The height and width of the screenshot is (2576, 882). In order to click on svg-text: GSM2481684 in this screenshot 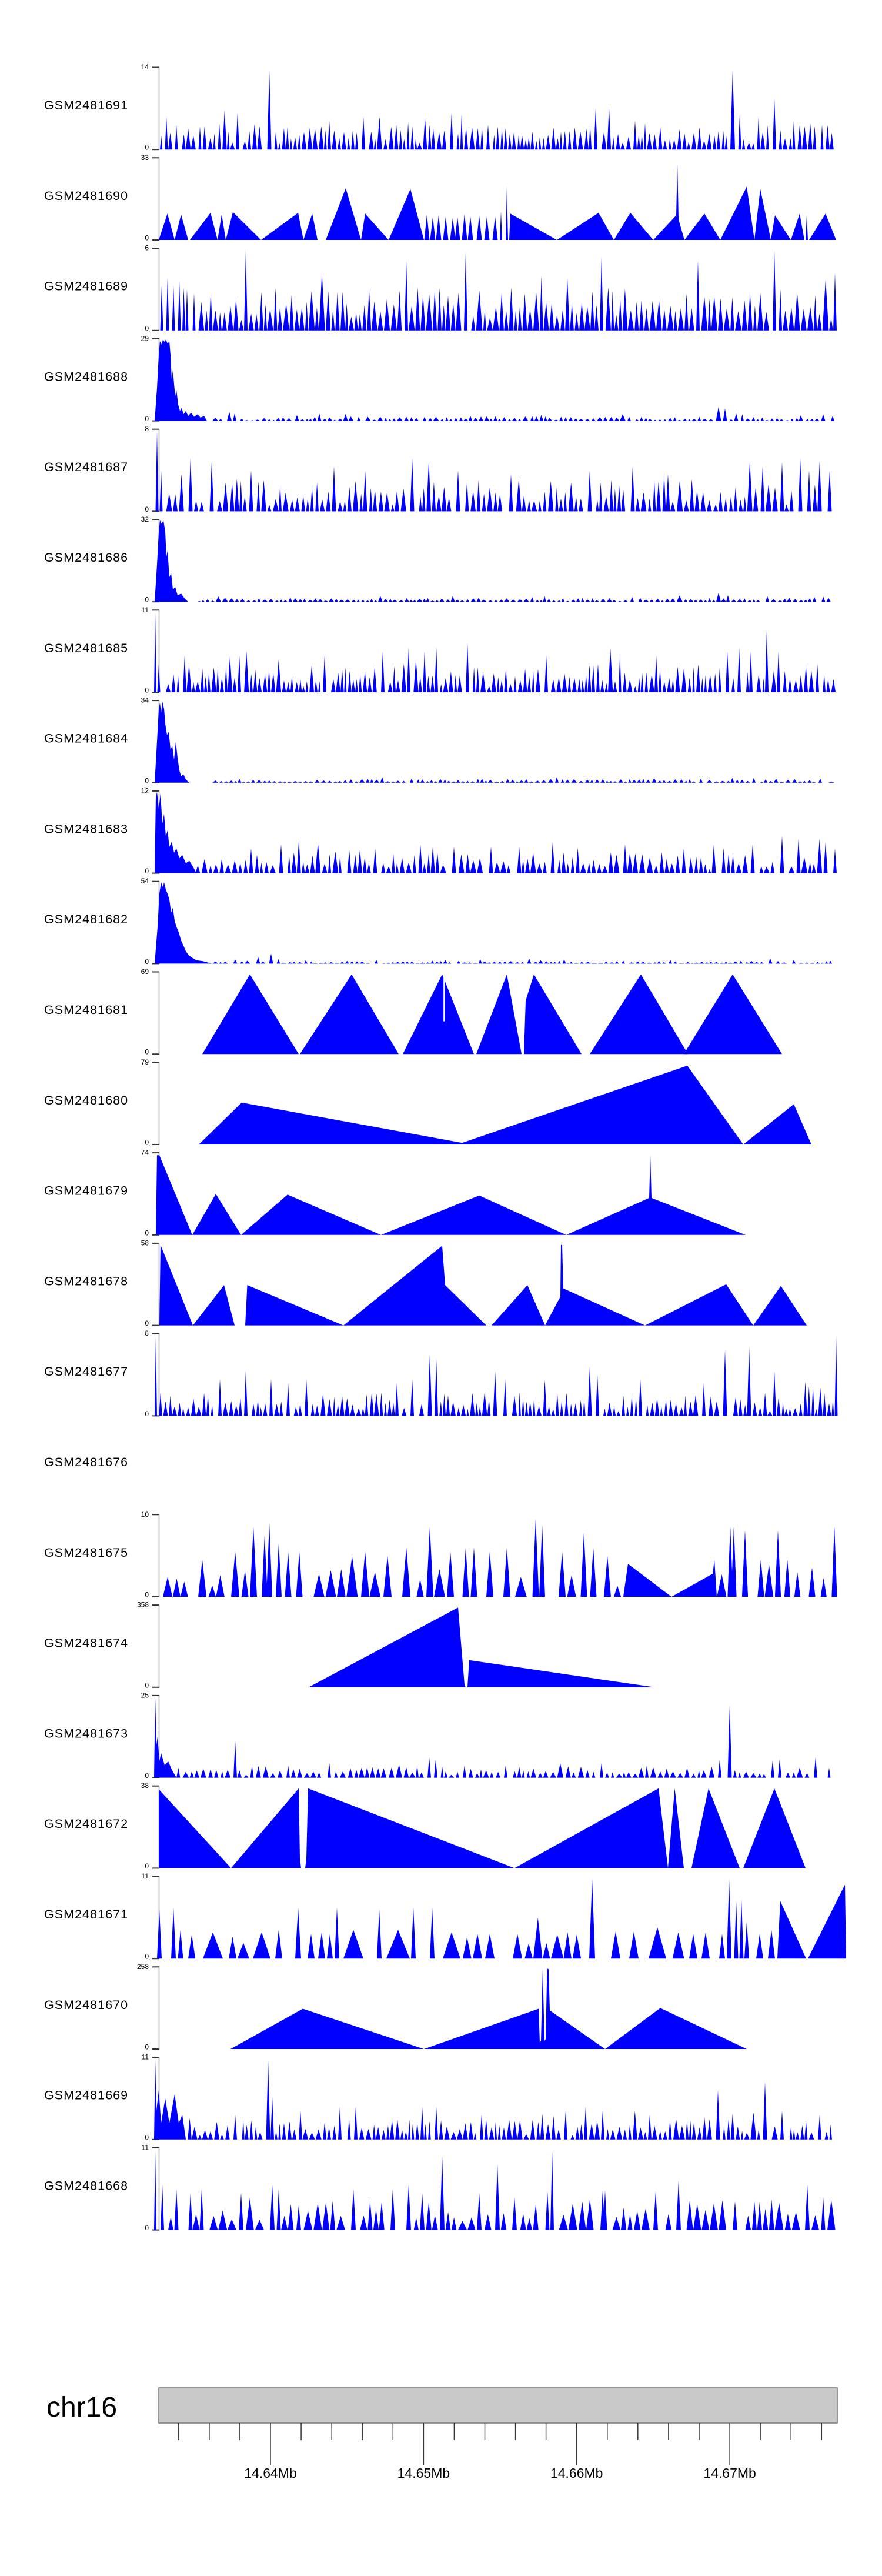, I will do `click(86, 739)`.